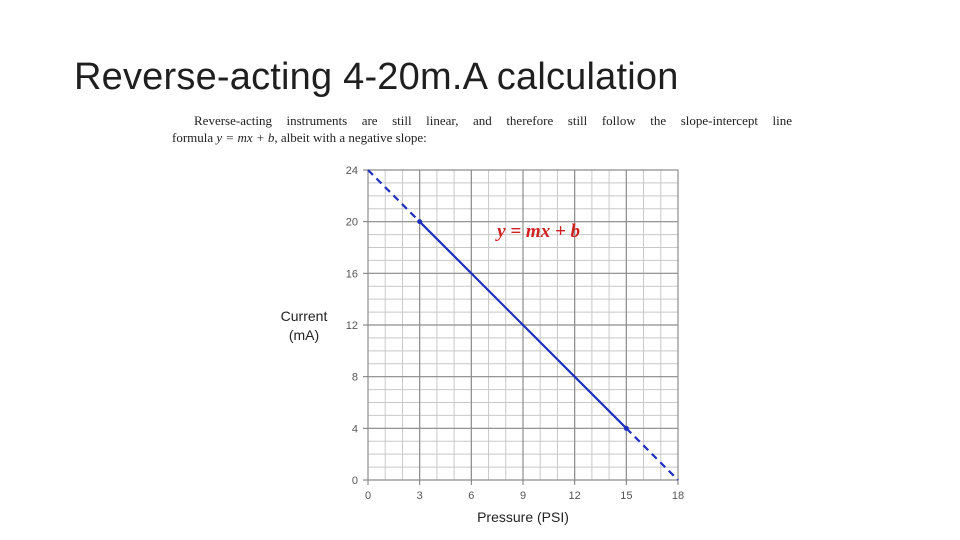 Image resolution: width=960 pixels, height=540 pixels. Describe the element at coordinates (523, 517) in the screenshot. I see `x-axis-title: Pressure (PSI)` at that location.